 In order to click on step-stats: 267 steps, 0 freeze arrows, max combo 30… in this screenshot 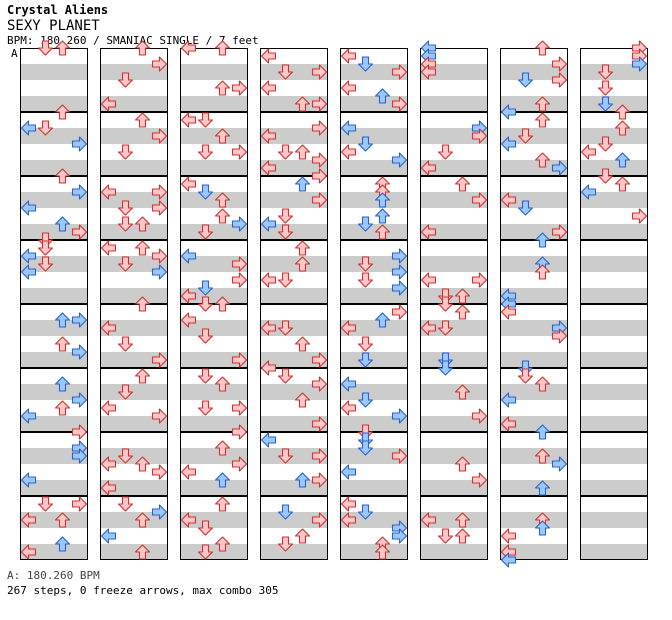, I will do `click(143, 590)`.